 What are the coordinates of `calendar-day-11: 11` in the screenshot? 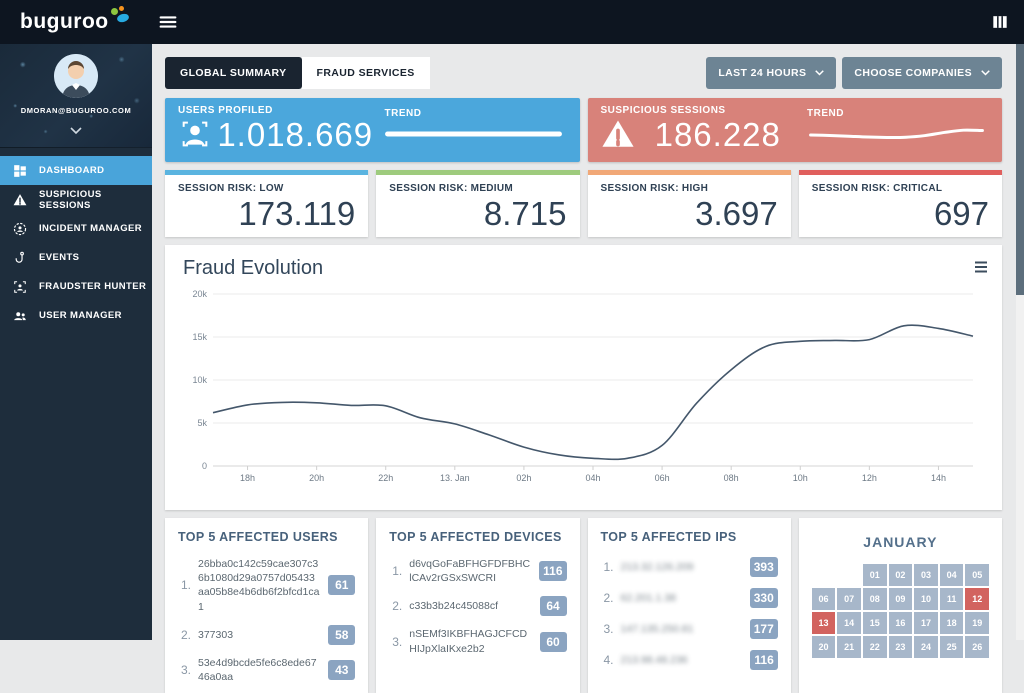 It's located at (951, 599).